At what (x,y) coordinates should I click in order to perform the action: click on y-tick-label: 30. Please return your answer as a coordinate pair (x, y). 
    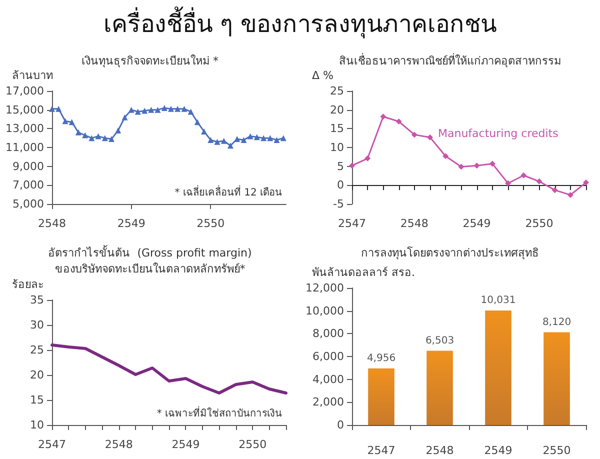
    Looking at the image, I should click on (37, 325).